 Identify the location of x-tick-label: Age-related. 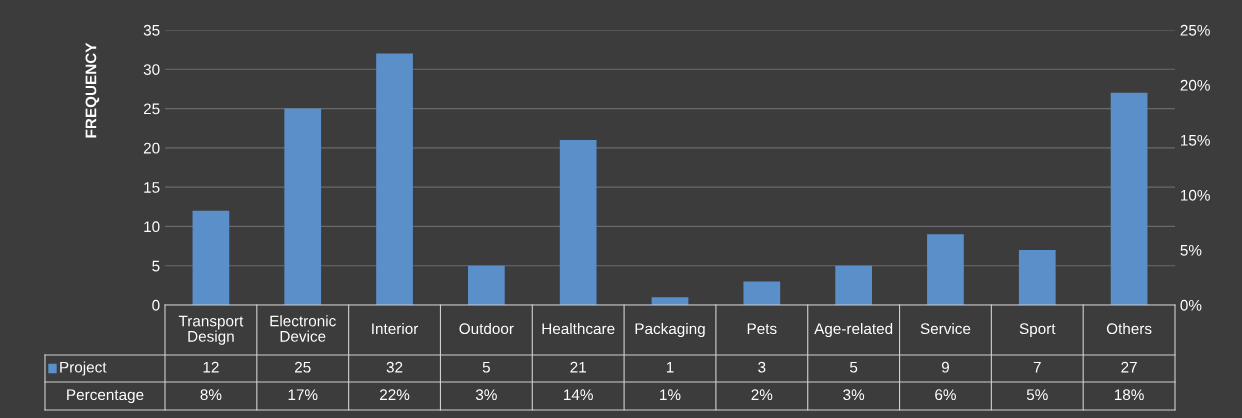
(853, 330).